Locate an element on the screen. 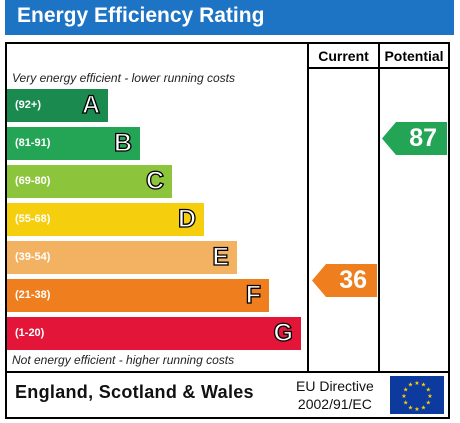 The width and height of the screenshot is (460, 423). band-a: (92+) A is located at coordinates (57, 105).